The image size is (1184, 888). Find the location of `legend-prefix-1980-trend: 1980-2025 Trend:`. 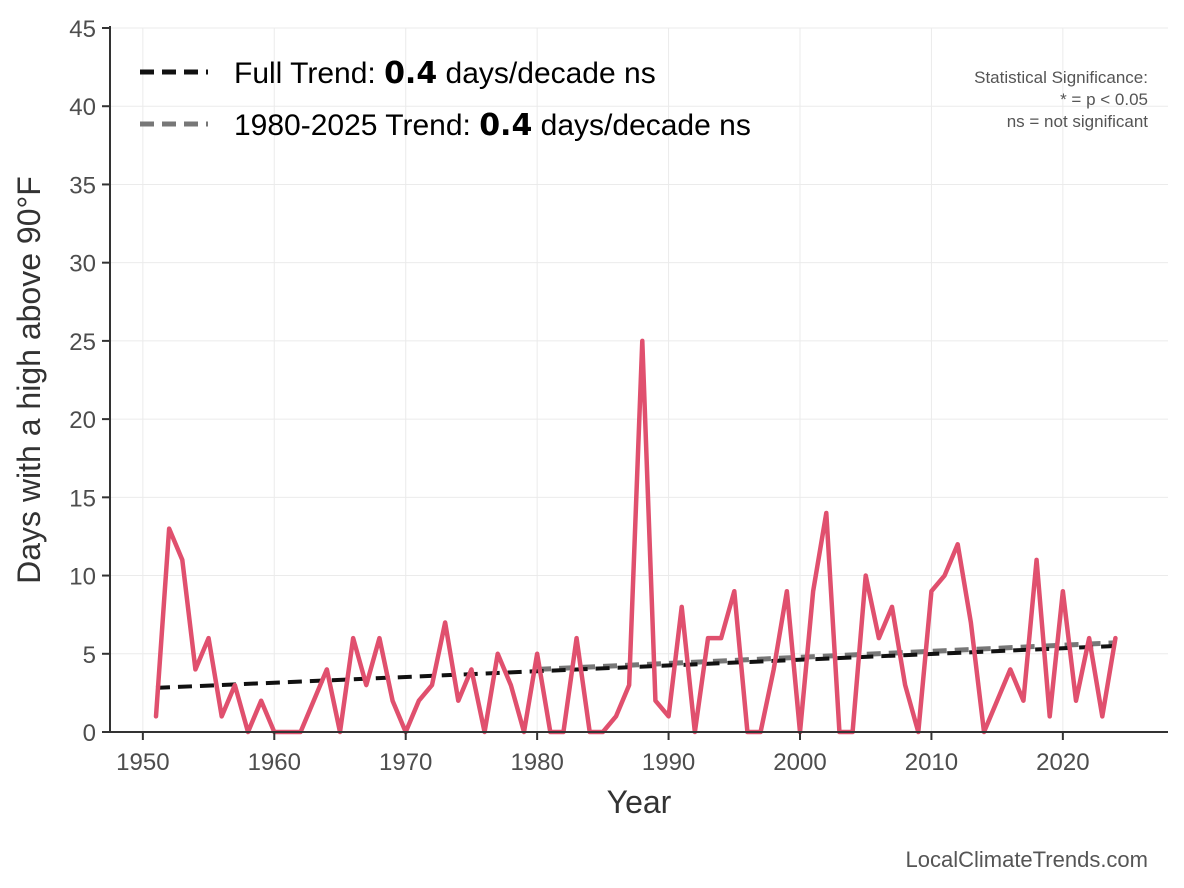

legend-prefix-1980-trend: 1980-2025 Trend: is located at coordinates (356, 125).